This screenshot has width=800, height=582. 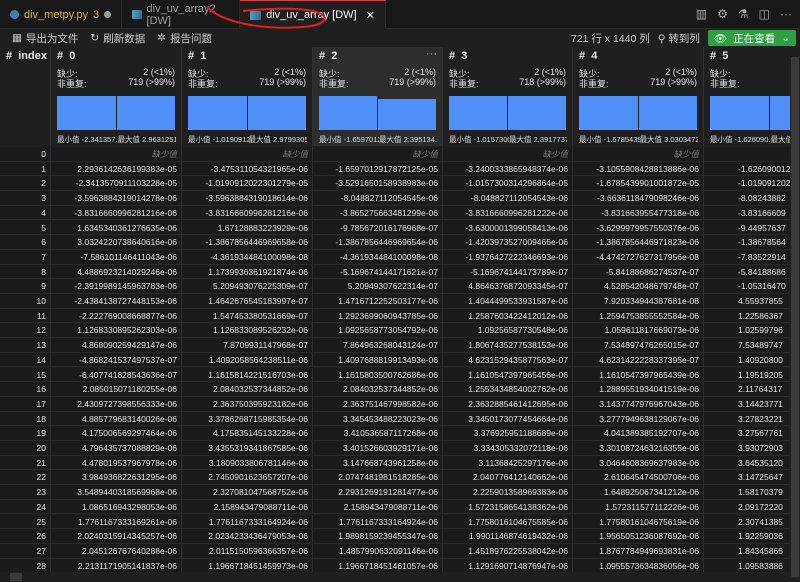 What do you see at coordinates (378, 492) in the screenshot?
I see `table-cell: 2.2931269191281477e-06` at bounding box center [378, 492].